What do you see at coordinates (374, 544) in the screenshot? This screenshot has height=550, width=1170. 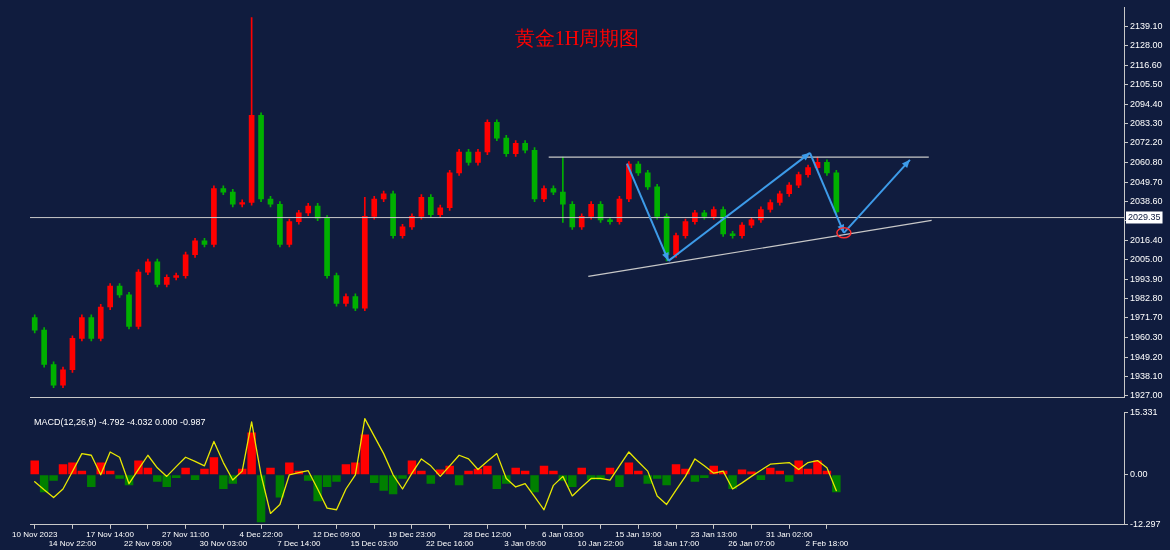 I see `x-tick-label: 15 Dec 03:00` at bounding box center [374, 544].